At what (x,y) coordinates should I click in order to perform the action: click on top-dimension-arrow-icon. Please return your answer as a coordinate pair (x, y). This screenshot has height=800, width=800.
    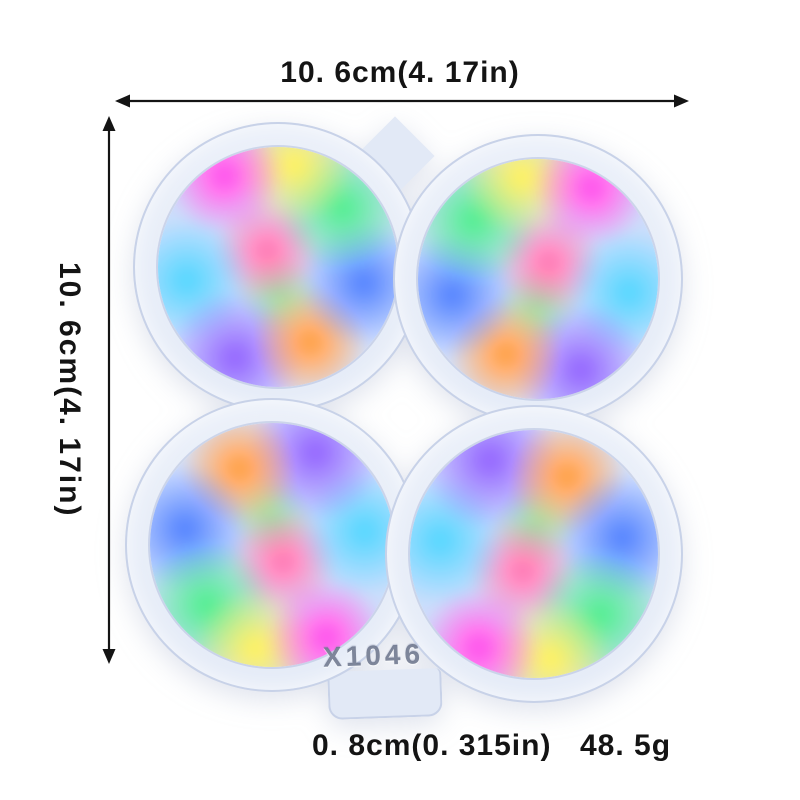
    Looking at the image, I should click on (402, 101).